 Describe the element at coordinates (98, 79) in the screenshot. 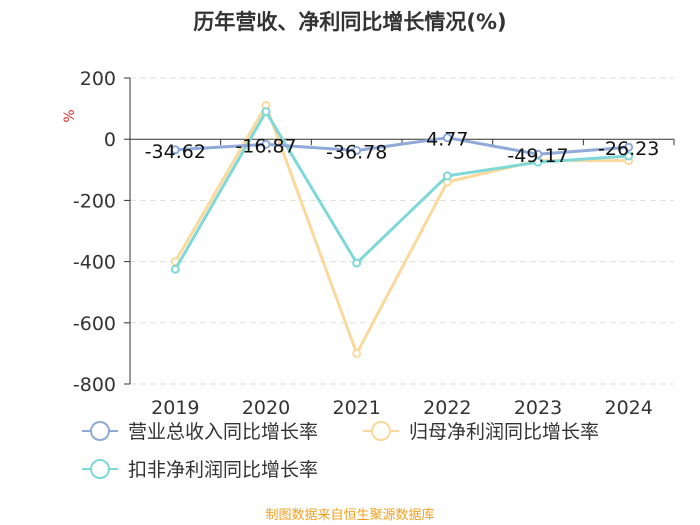

I see `y-tick-label: 200` at that location.